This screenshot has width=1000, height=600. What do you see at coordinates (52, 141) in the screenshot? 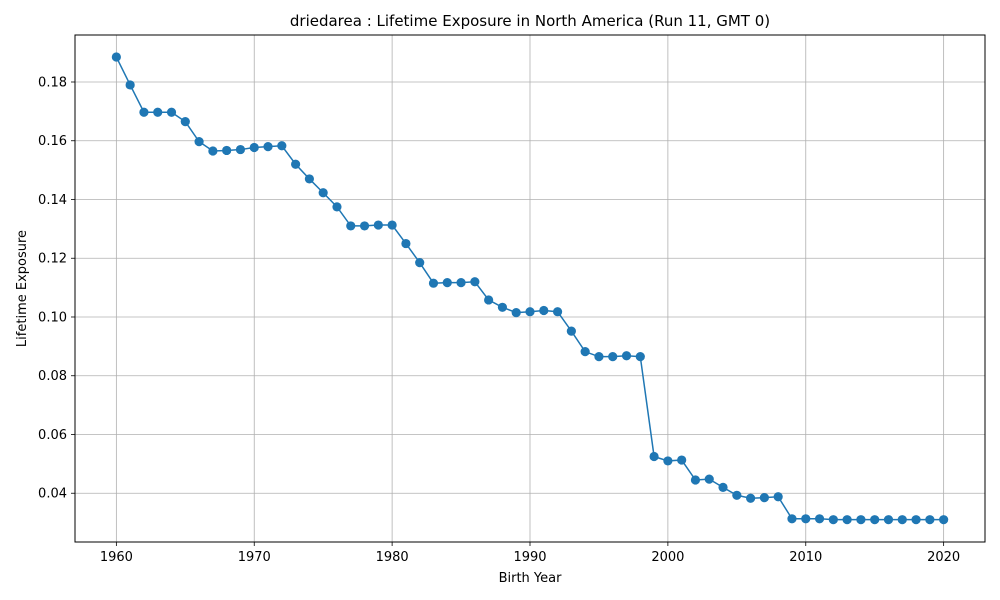
I see `y-tick-label: 0.16` at bounding box center [52, 141].